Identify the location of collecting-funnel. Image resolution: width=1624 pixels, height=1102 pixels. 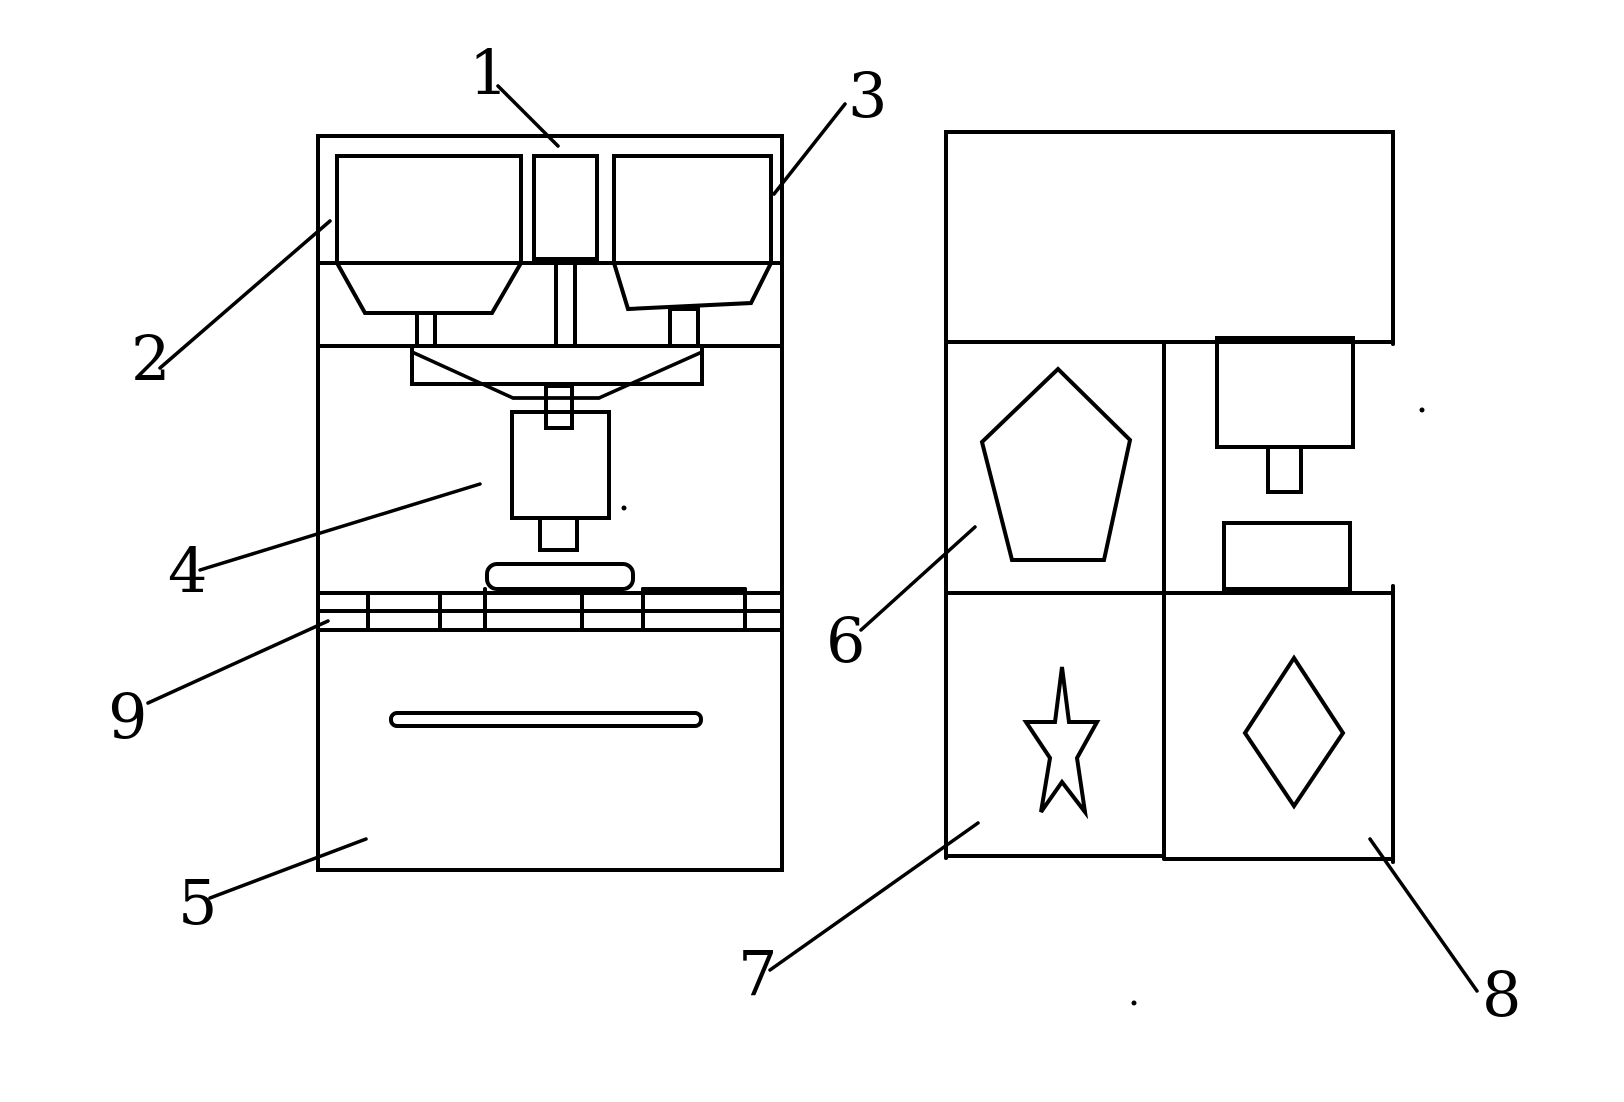
(557, 375).